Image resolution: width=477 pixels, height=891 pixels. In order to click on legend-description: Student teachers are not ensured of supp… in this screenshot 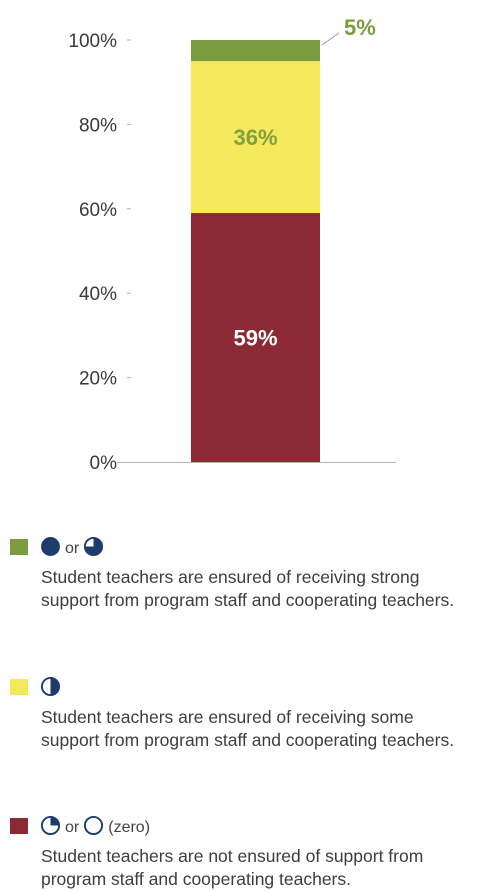, I will do `click(232, 867)`.